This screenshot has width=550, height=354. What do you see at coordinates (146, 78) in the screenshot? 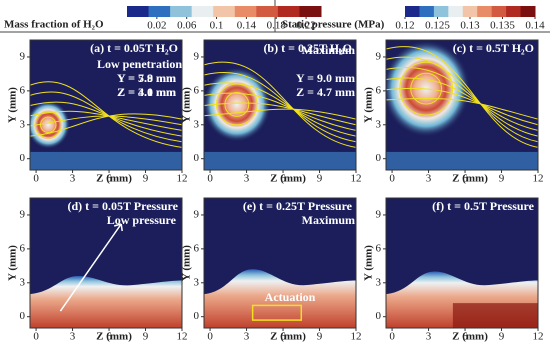
I see `annotation: Y = 7.8 mm` at bounding box center [146, 78].